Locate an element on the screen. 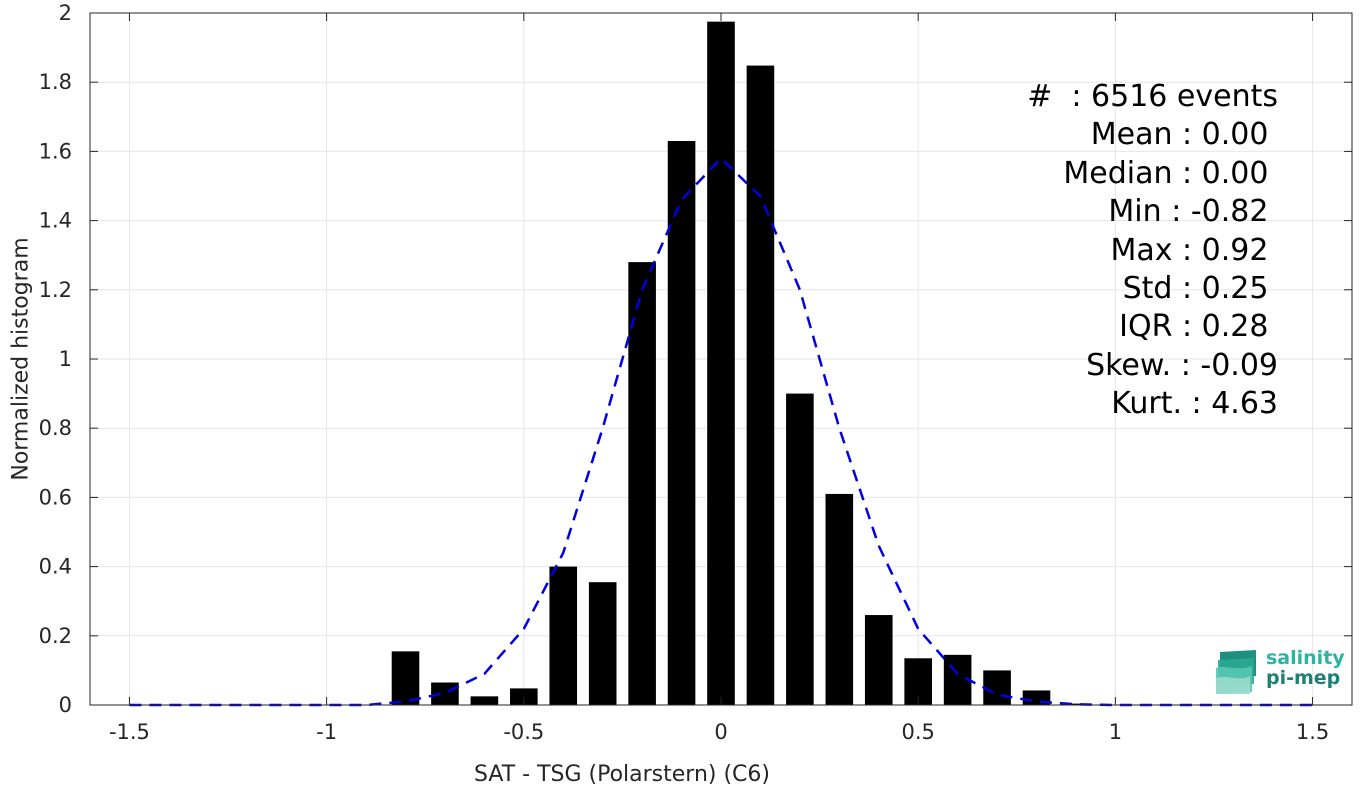 This screenshot has height=785, width=1367. stat-median: Median : 0.00 is located at coordinates (1170, 173).